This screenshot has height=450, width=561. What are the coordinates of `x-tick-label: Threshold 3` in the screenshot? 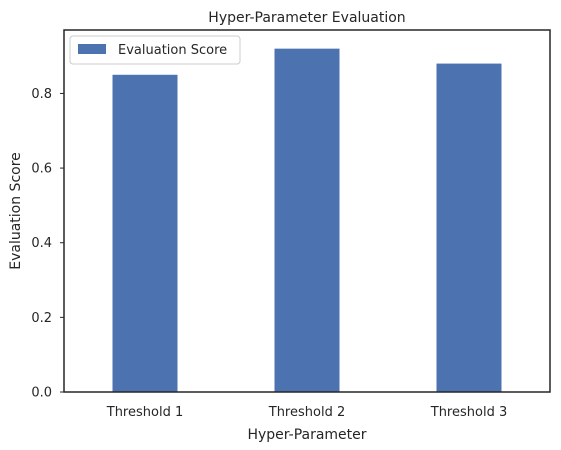 It's located at (468, 412).